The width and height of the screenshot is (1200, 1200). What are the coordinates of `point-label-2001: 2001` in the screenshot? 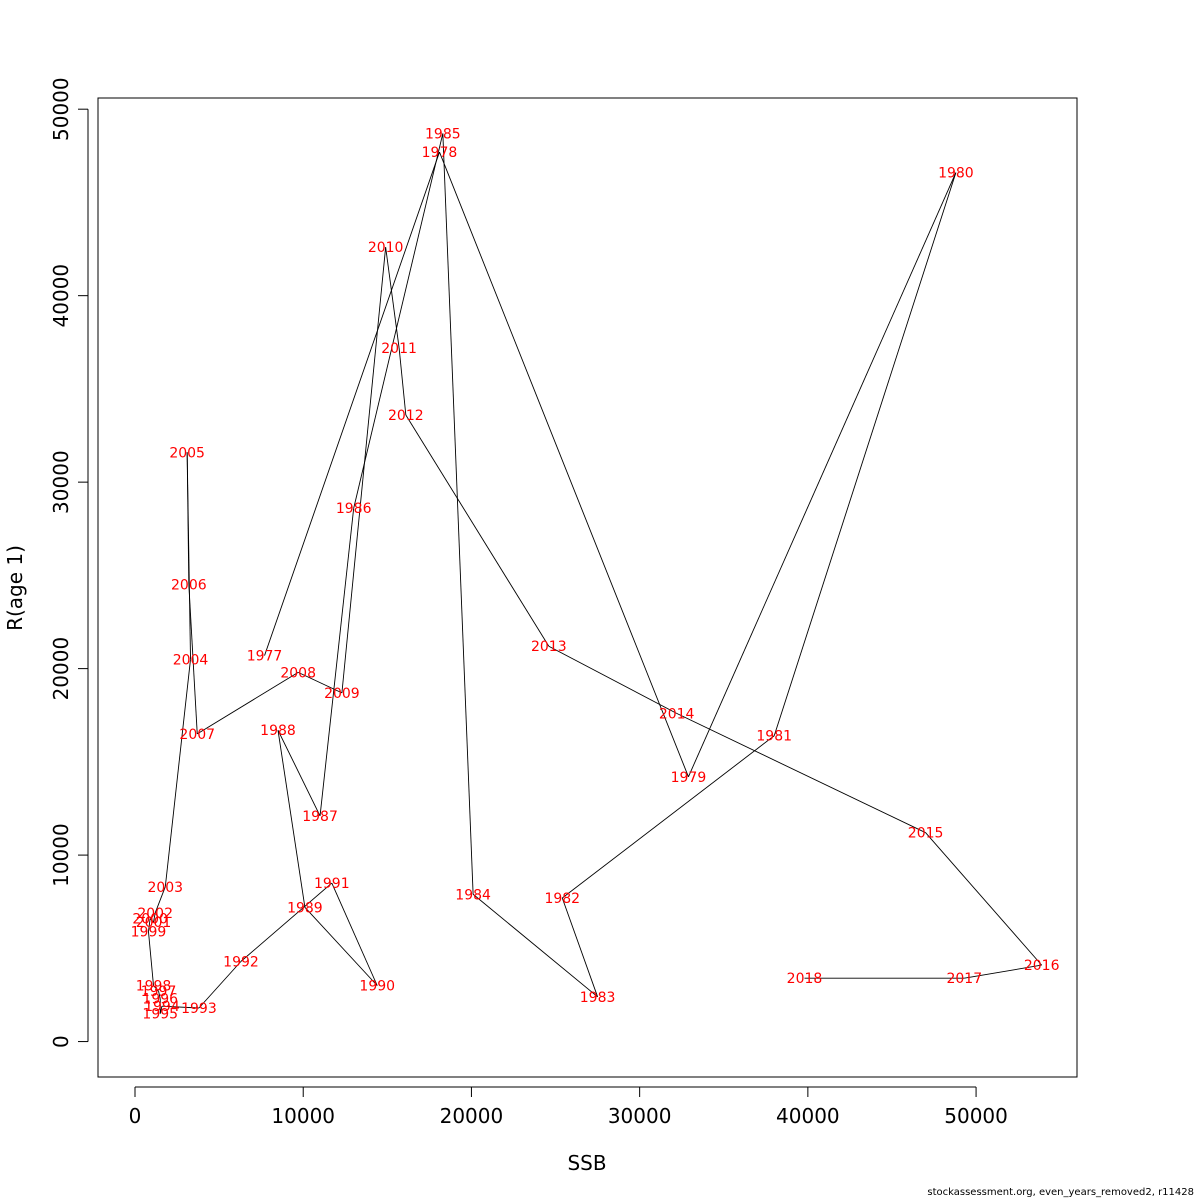 It's located at (154, 923).